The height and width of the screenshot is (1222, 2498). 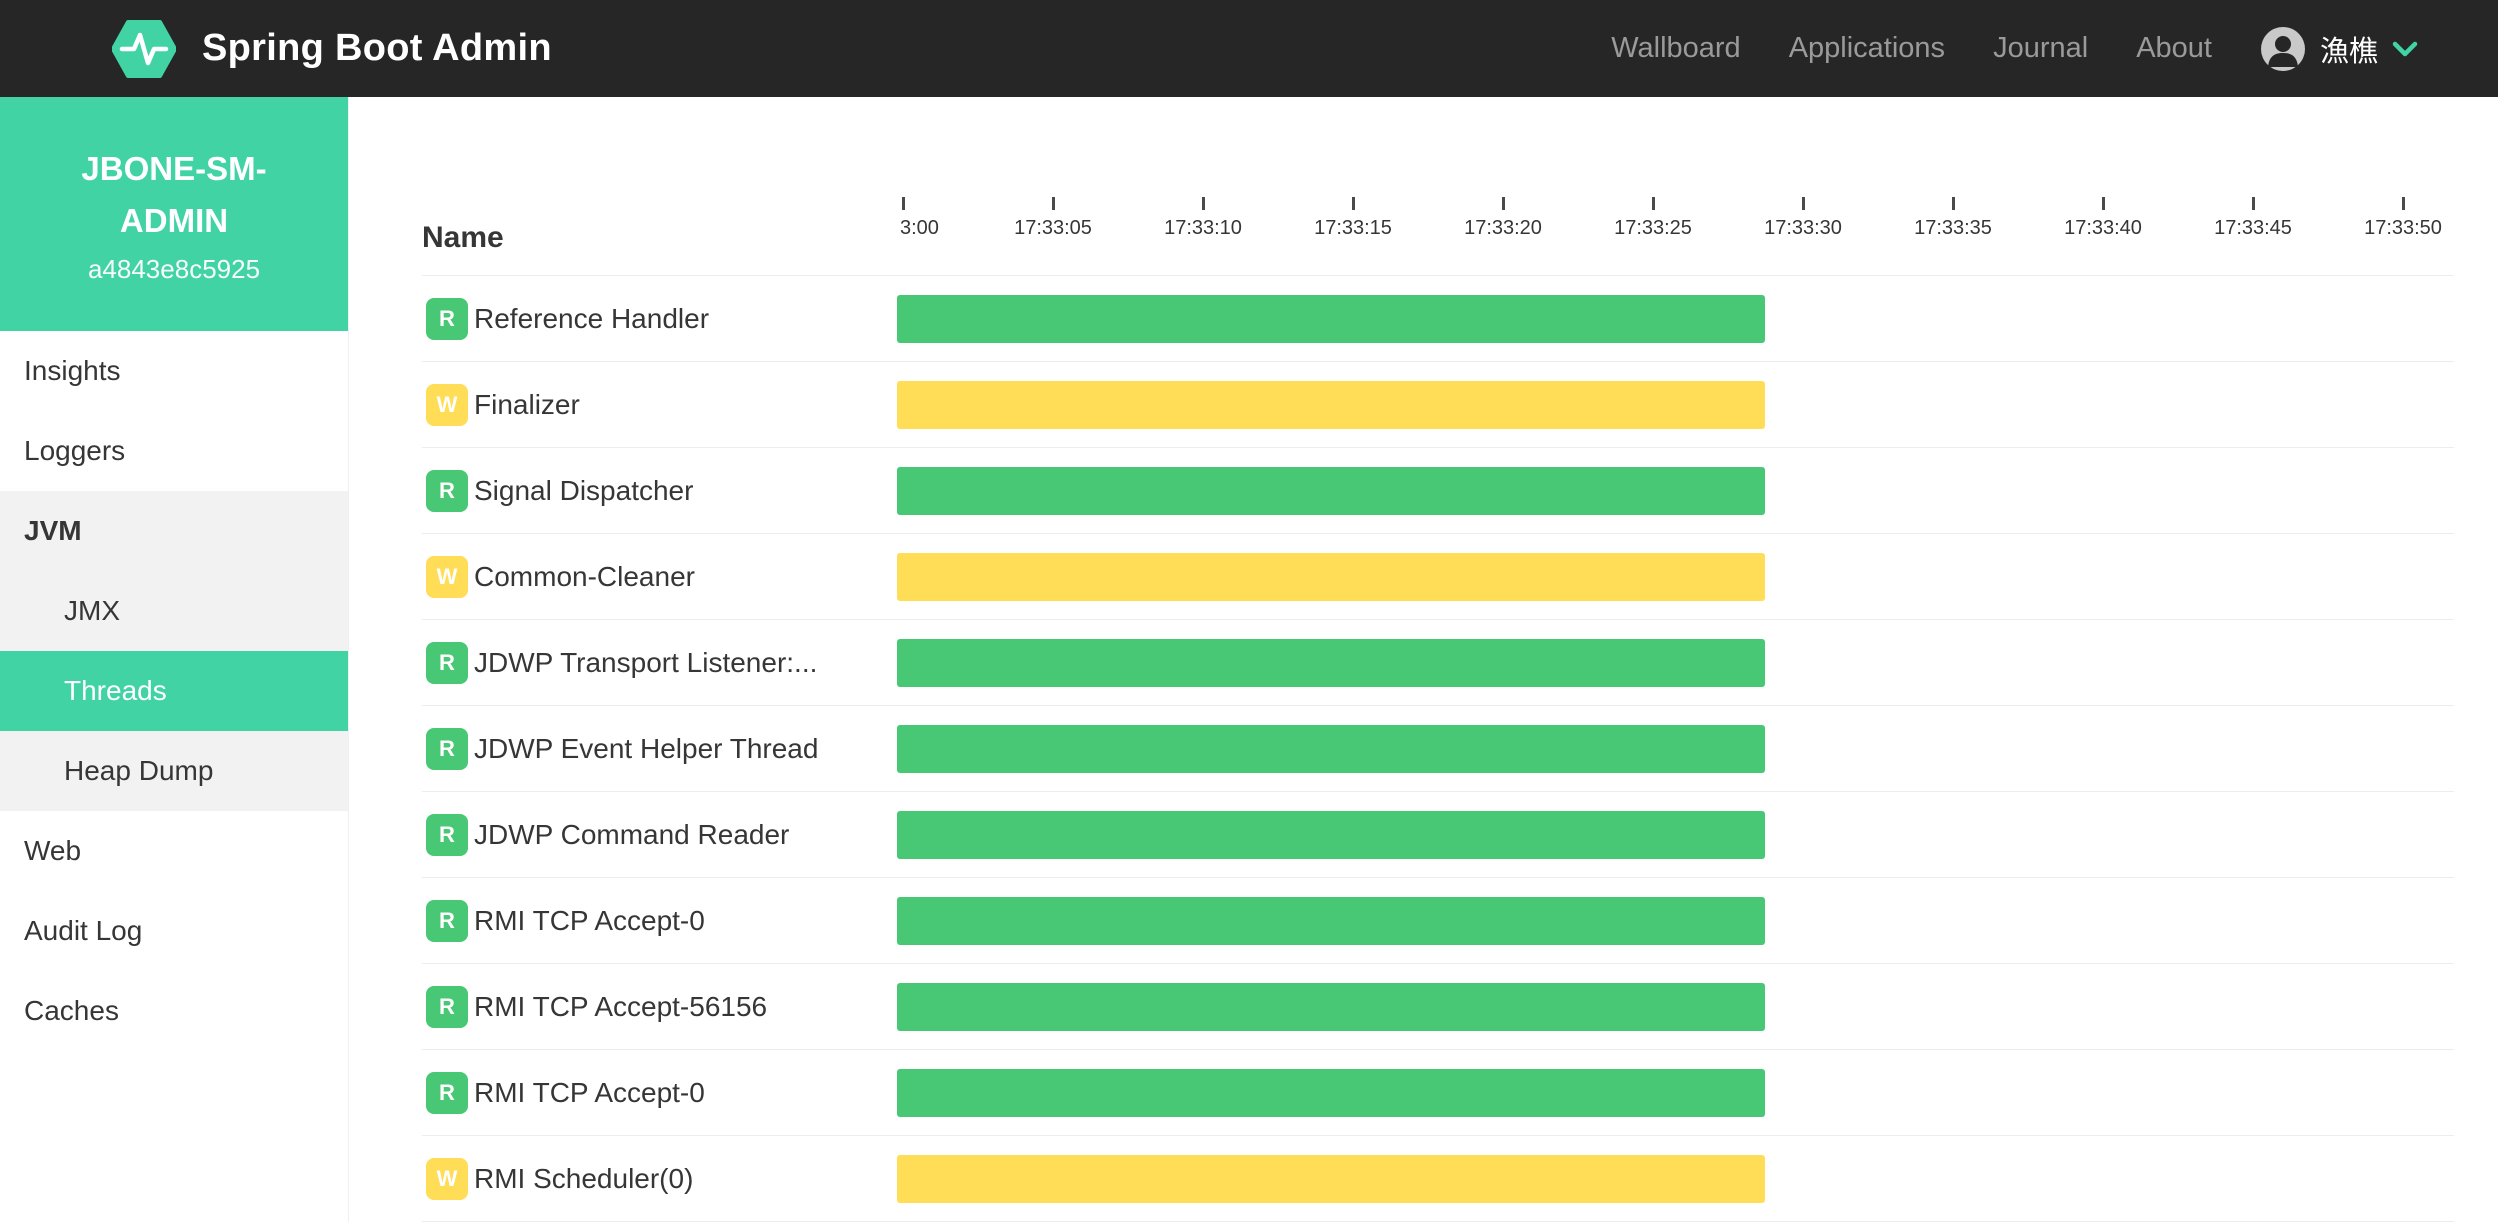 What do you see at coordinates (144, 49) in the screenshot?
I see `spring-boot-admin-logo-icon` at bounding box center [144, 49].